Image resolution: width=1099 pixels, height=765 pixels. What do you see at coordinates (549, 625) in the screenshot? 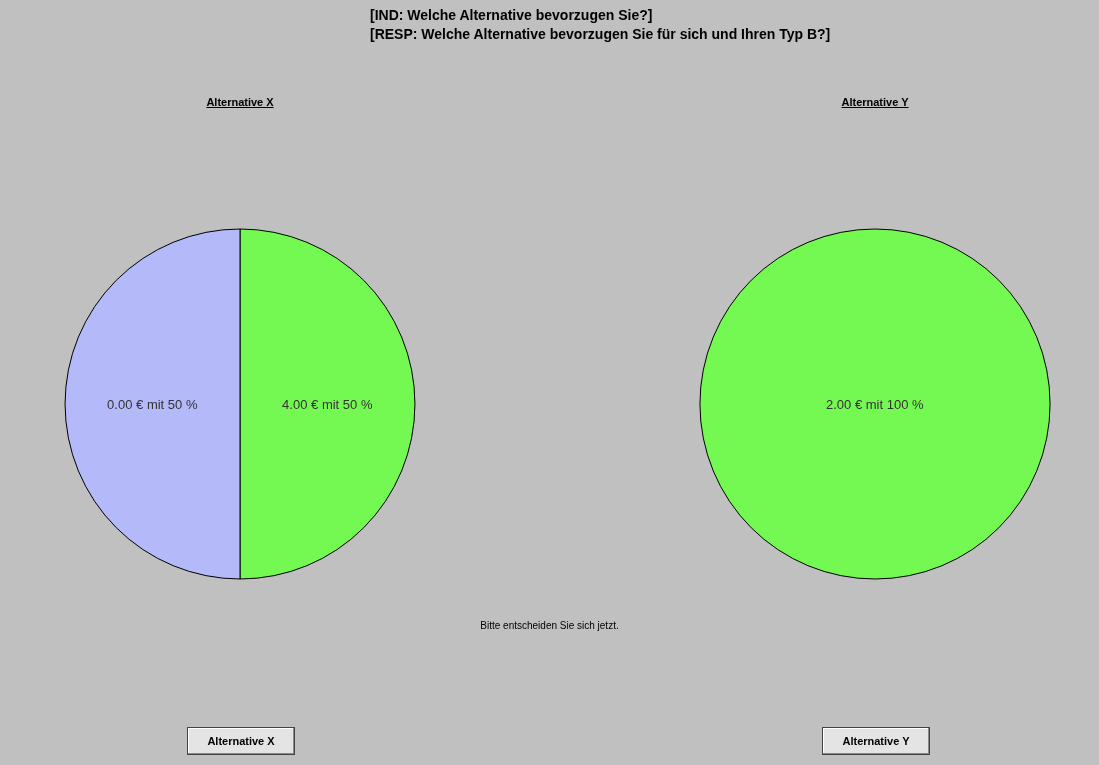
I see `text: Bitte entscheiden Sie sich jetzt.` at bounding box center [549, 625].